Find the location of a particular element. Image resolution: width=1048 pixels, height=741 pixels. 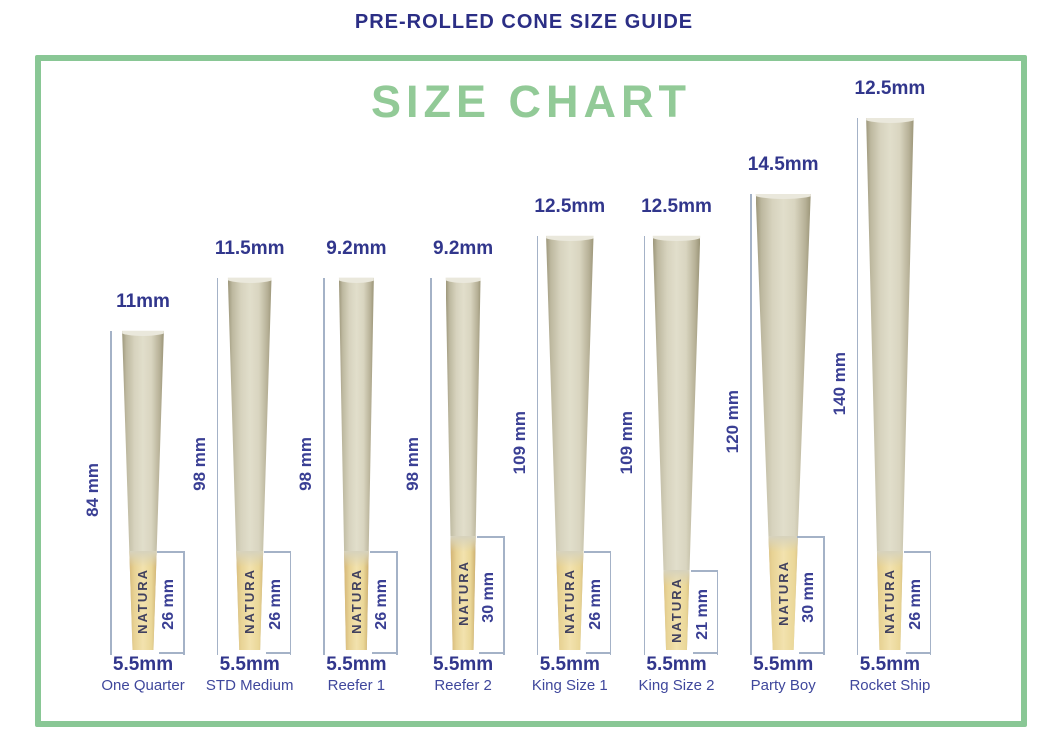

tip-diameter-label: 11mm is located at coordinates (143, 301).